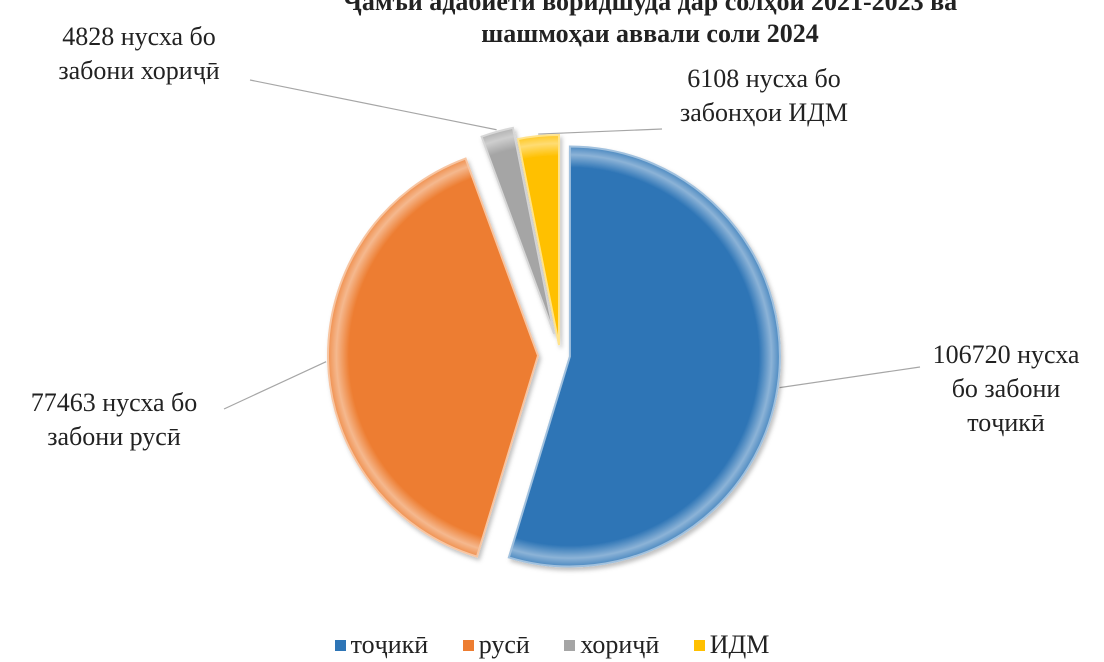 This screenshot has width=1104, height=662. Describe the element at coordinates (699, 645) in the screenshot. I see `legend-swatch-cis` at that location.